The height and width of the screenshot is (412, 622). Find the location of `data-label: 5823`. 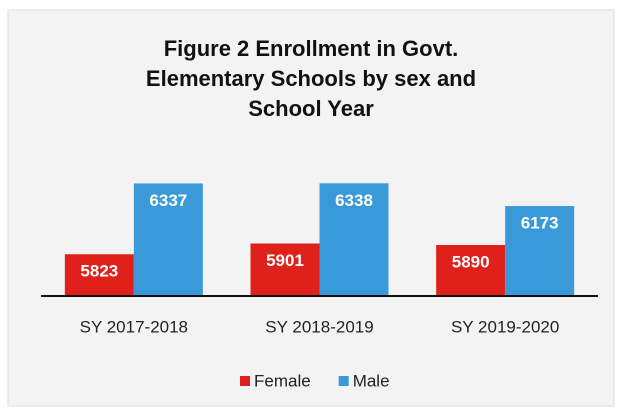

data-label: 5823 is located at coordinates (99, 271).